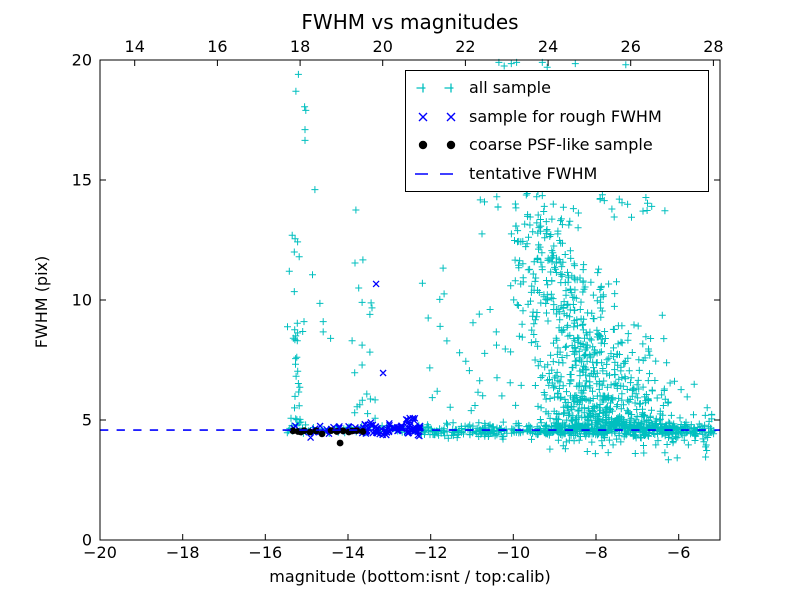  Describe the element at coordinates (348, 552) in the screenshot. I see `x-tick-label-bottom: −14` at that location.